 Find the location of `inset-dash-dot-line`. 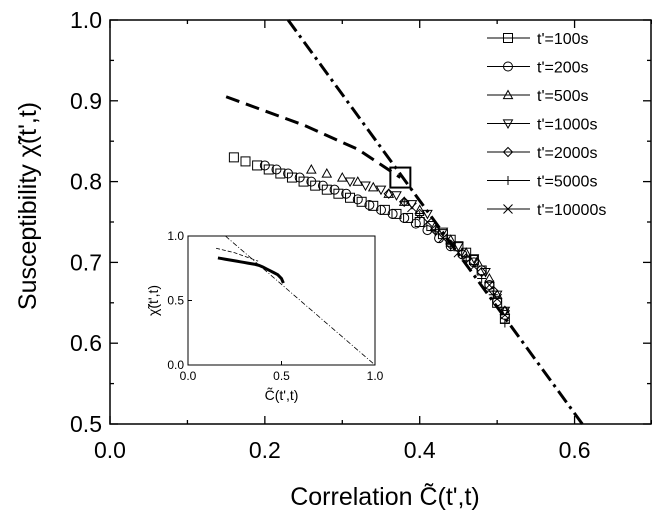

inset-dash-dot-line is located at coordinates (300, 300).